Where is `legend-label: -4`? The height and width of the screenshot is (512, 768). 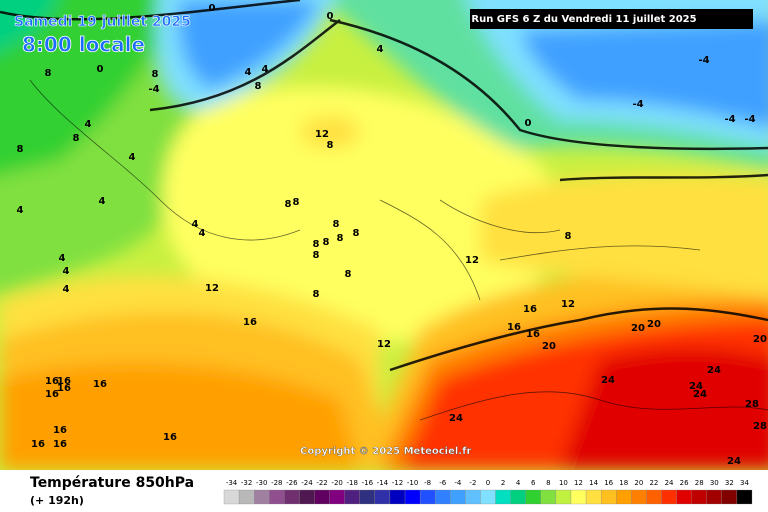 legend-label: -4 is located at coordinates (458, 483).